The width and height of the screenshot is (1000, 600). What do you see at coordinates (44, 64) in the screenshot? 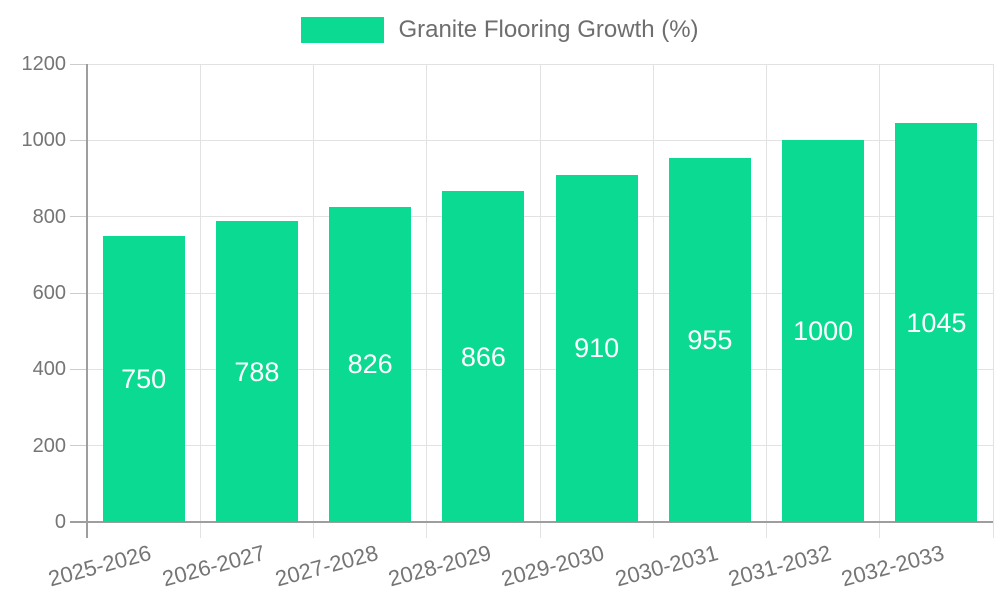
I see `y-axis-label: 1200` at bounding box center [44, 64].